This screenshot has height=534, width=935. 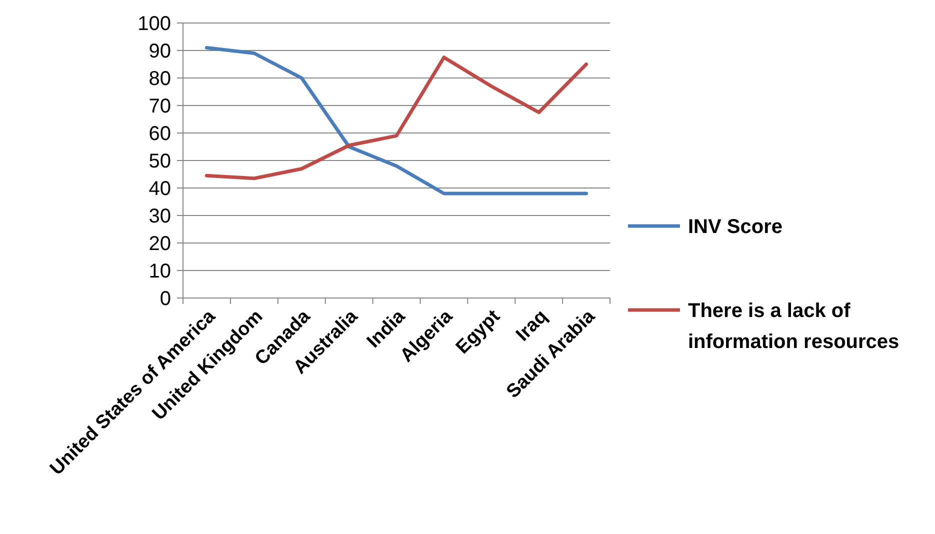 What do you see at coordinates (159, 79) in the screenshot?
I see `y-tick-label: 80` at bounding box center [159, 79].